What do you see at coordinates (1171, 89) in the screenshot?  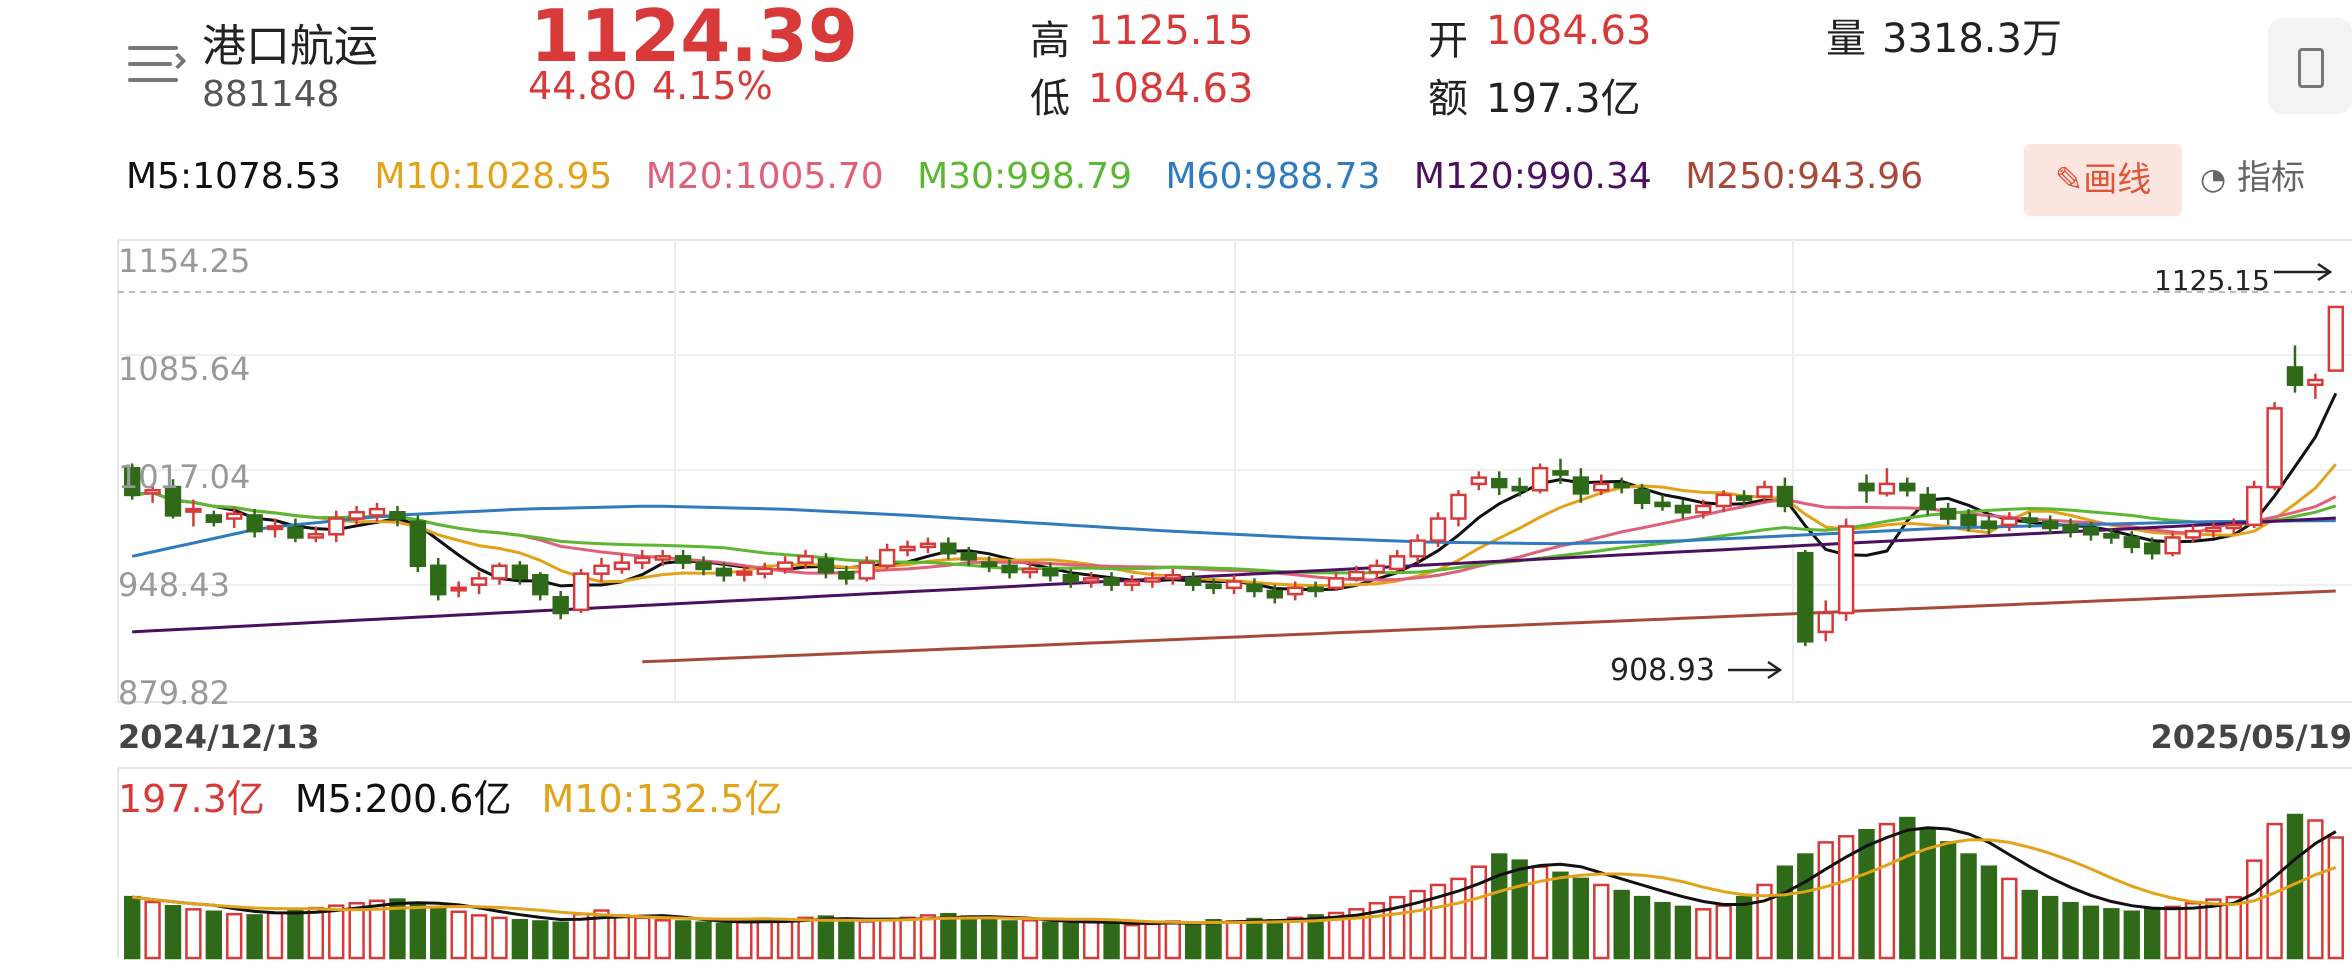 I see `low-value: 1084.63` at bounding box center [1171, 89].